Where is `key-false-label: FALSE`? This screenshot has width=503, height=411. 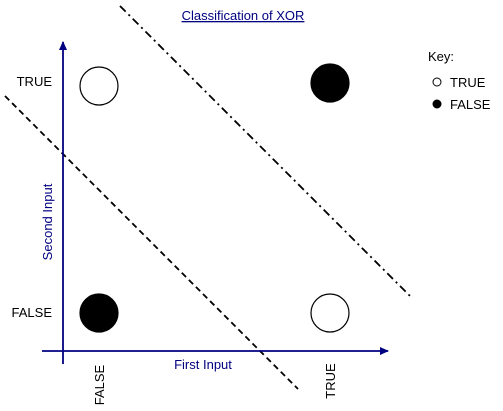 key-false-label: FALSE is located at coordinates (470, 104).